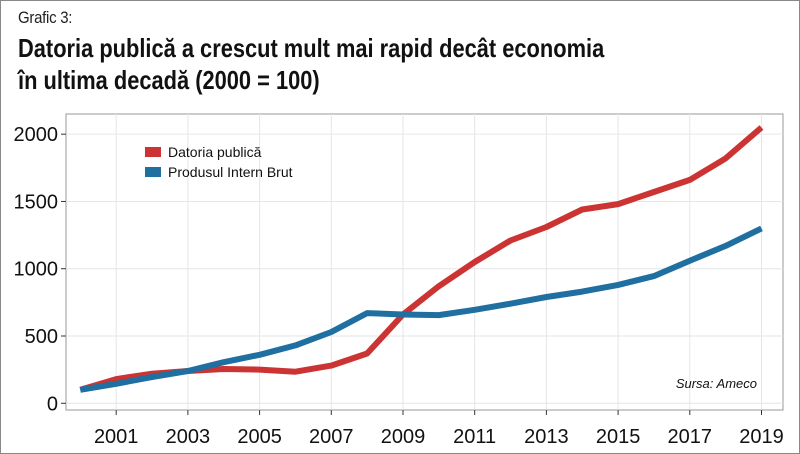 The image size is (800, 454). Describe the element at coordinates (169, 80) in the screenshot. I see `chart-title-line-2: în ultima decadă (2000 = 100)` at that location.